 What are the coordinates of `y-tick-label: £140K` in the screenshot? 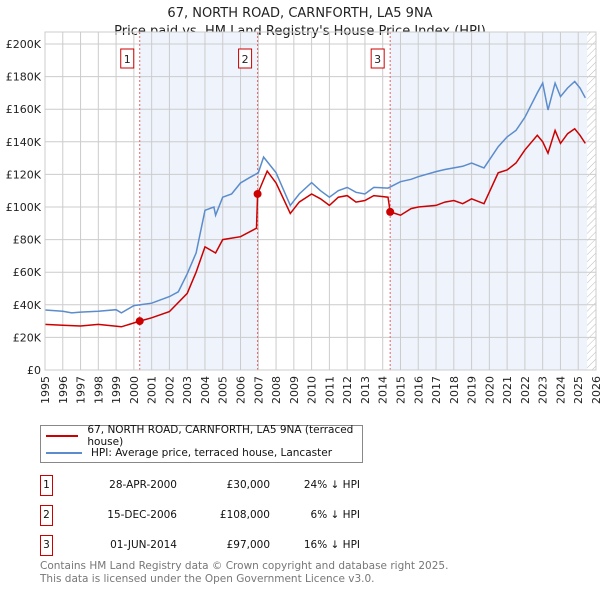 It's located at (24, 142).